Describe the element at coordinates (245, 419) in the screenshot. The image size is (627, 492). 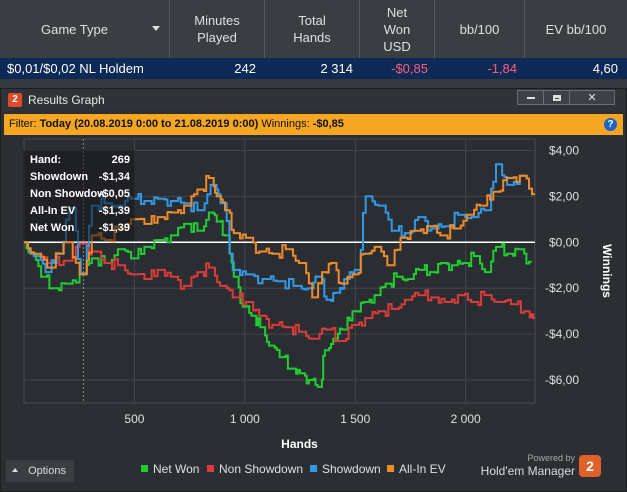
I see `x-tick-label: 1 000` at that location.